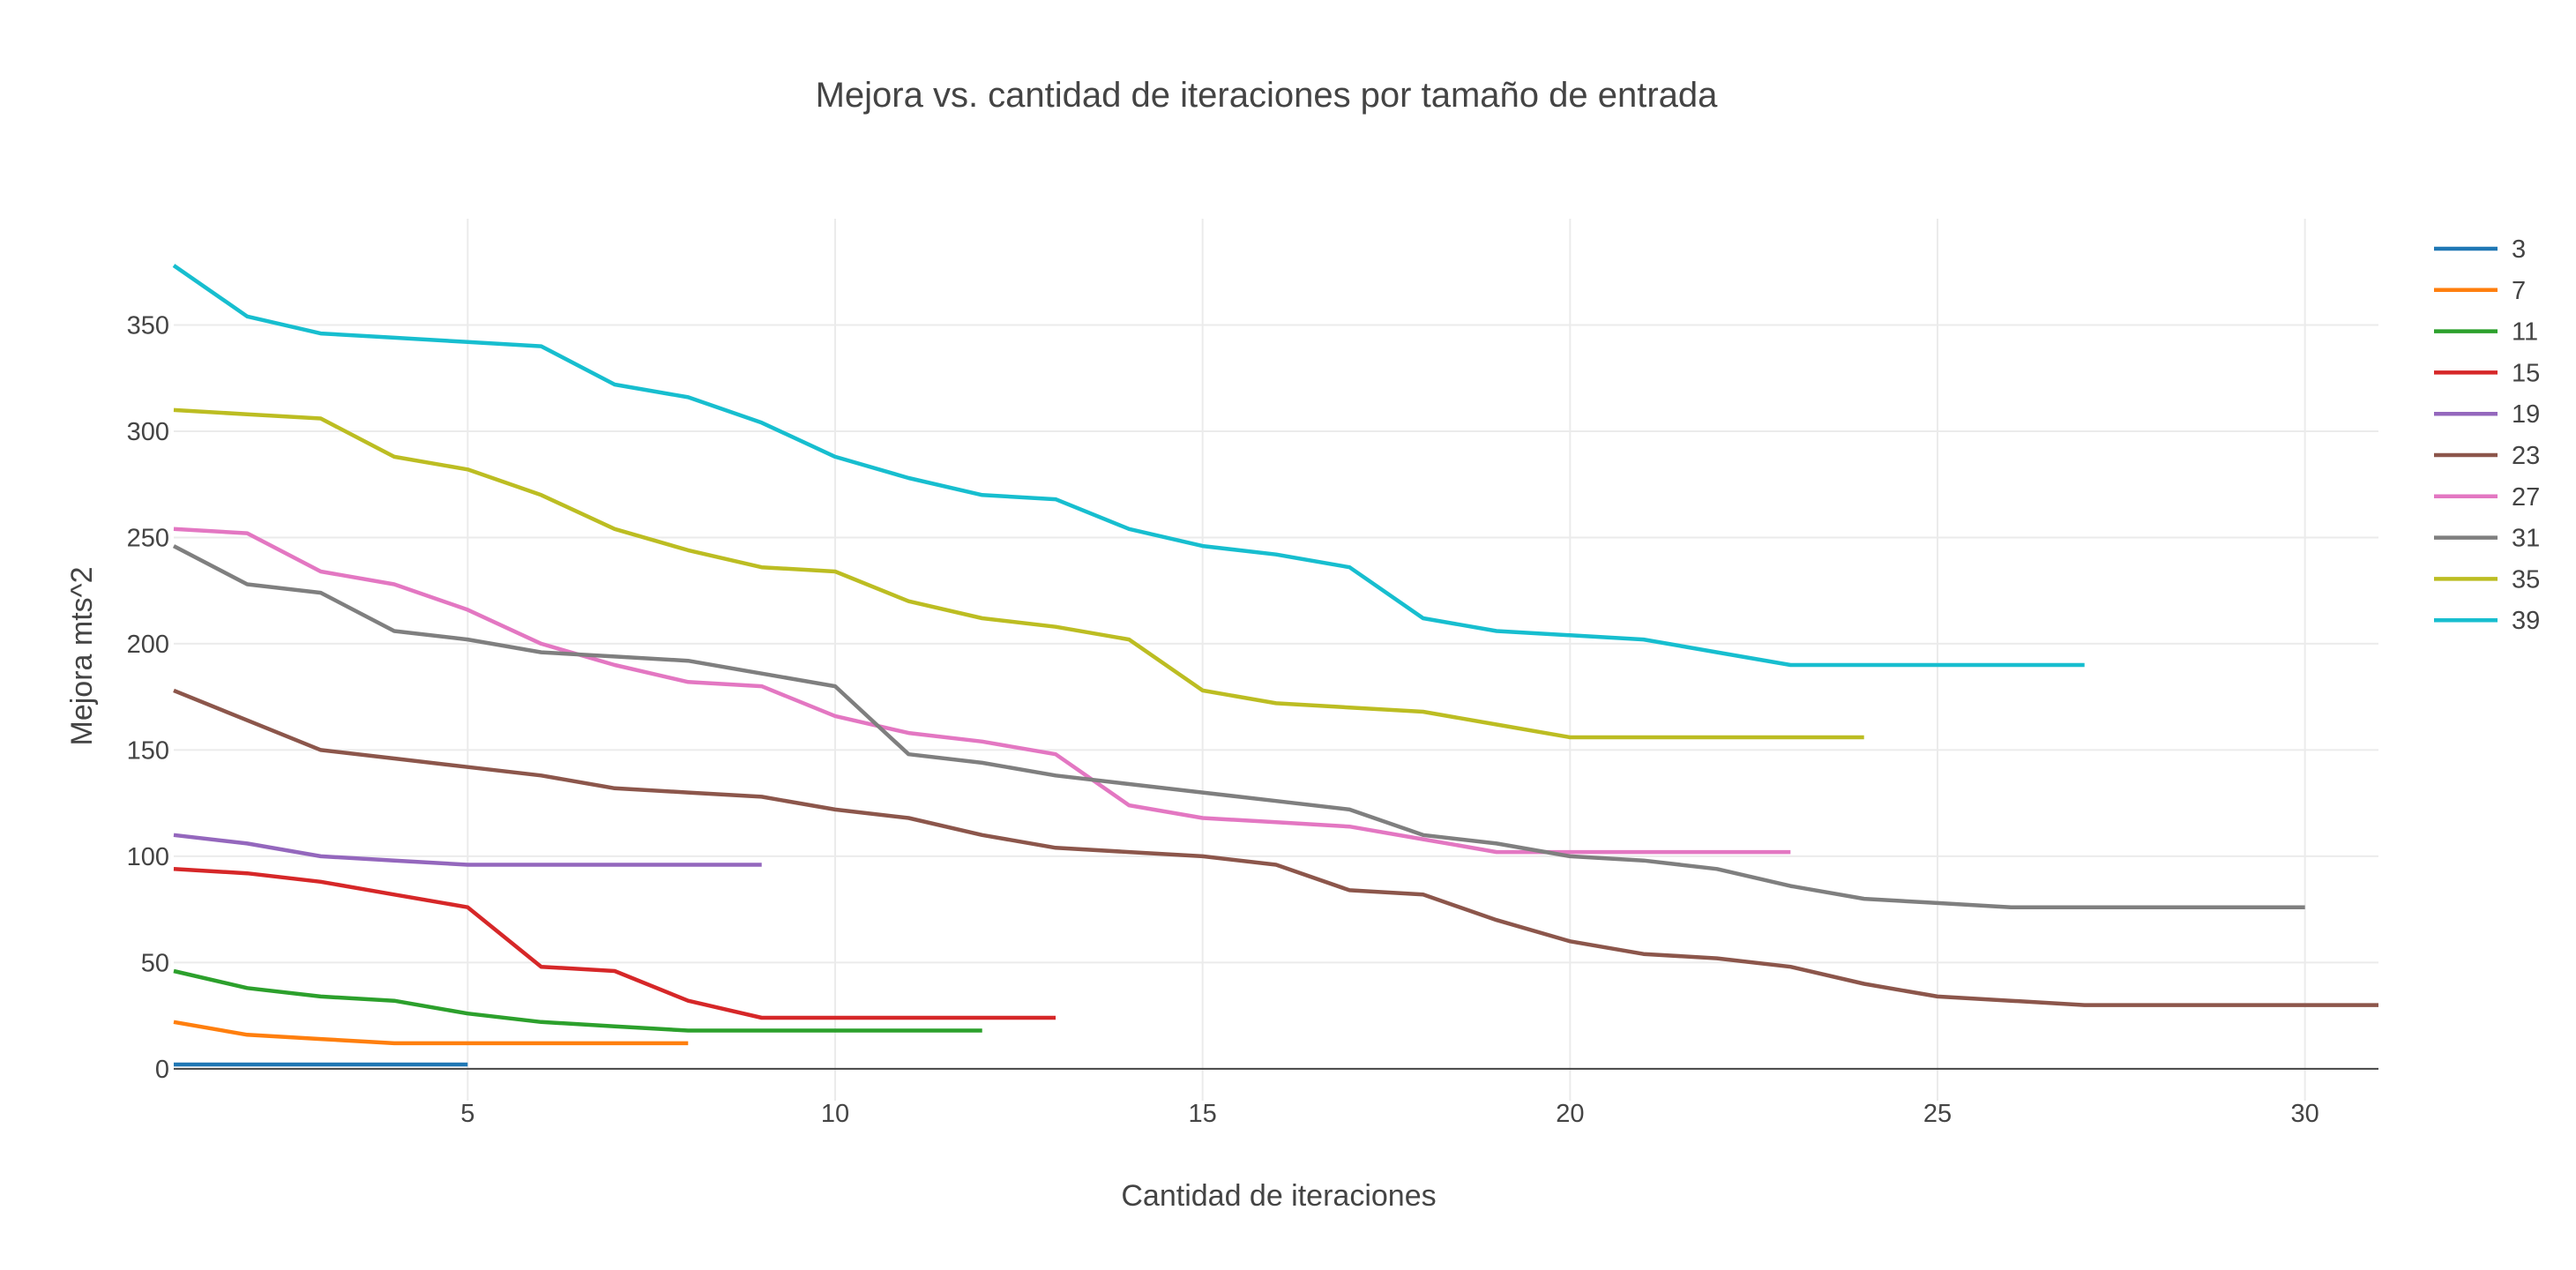 This screenshot has height=1270, width=2576. I want to click on legend-label: 19, so click(2526, 414).